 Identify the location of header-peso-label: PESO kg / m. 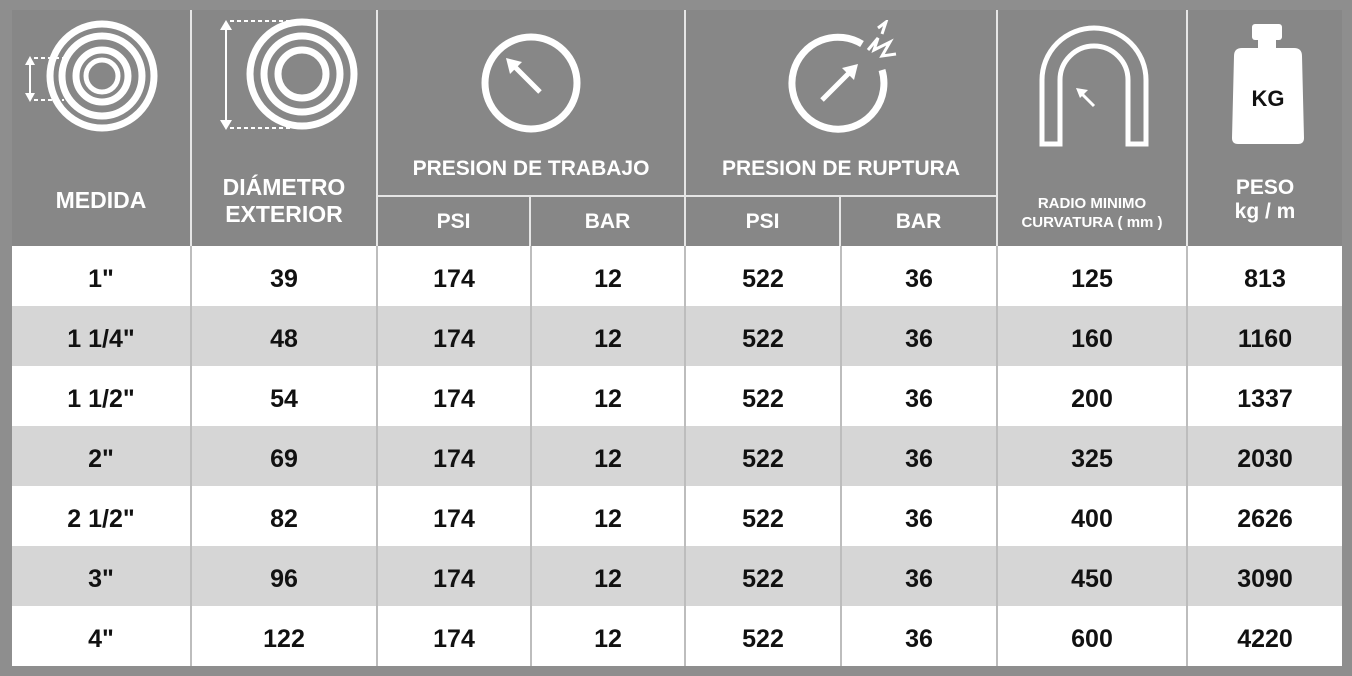
(1265, 200).